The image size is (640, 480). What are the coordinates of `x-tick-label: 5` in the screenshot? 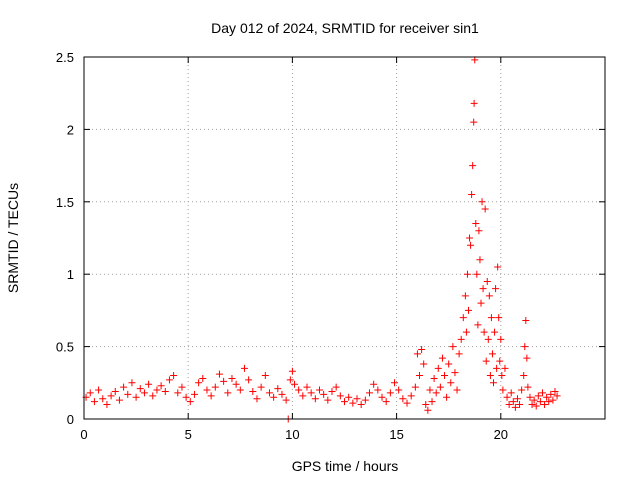 It's located at (188, 434).